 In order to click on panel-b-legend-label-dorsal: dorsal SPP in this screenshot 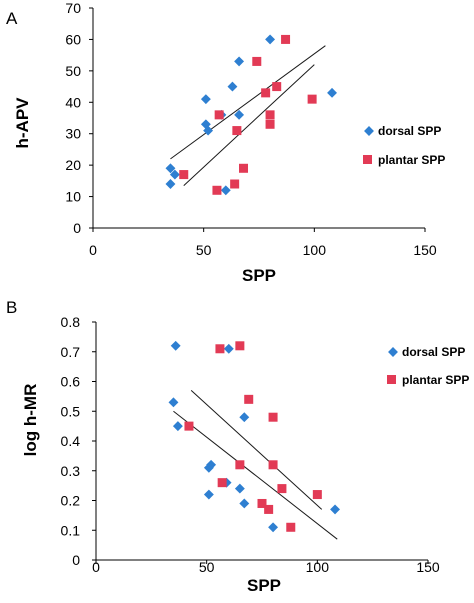, I will do `click(433, 352)`.